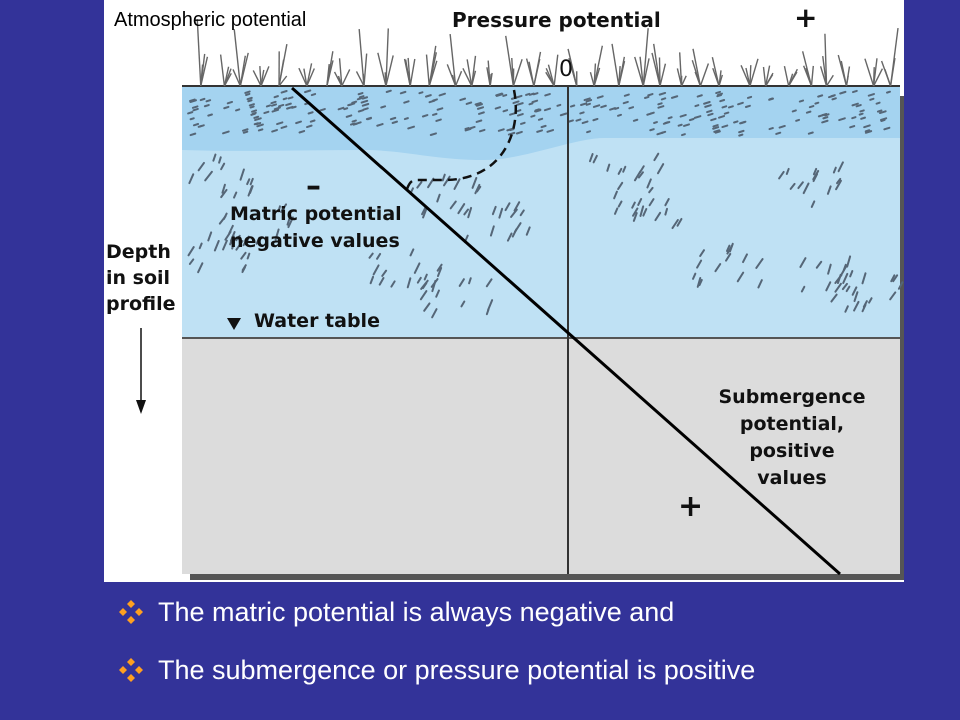 The image size is (960, 720). Describe the element at coordinates (556, 20) in the screenshot. I see `pressure-potential-label: Pressure potential` at that location.